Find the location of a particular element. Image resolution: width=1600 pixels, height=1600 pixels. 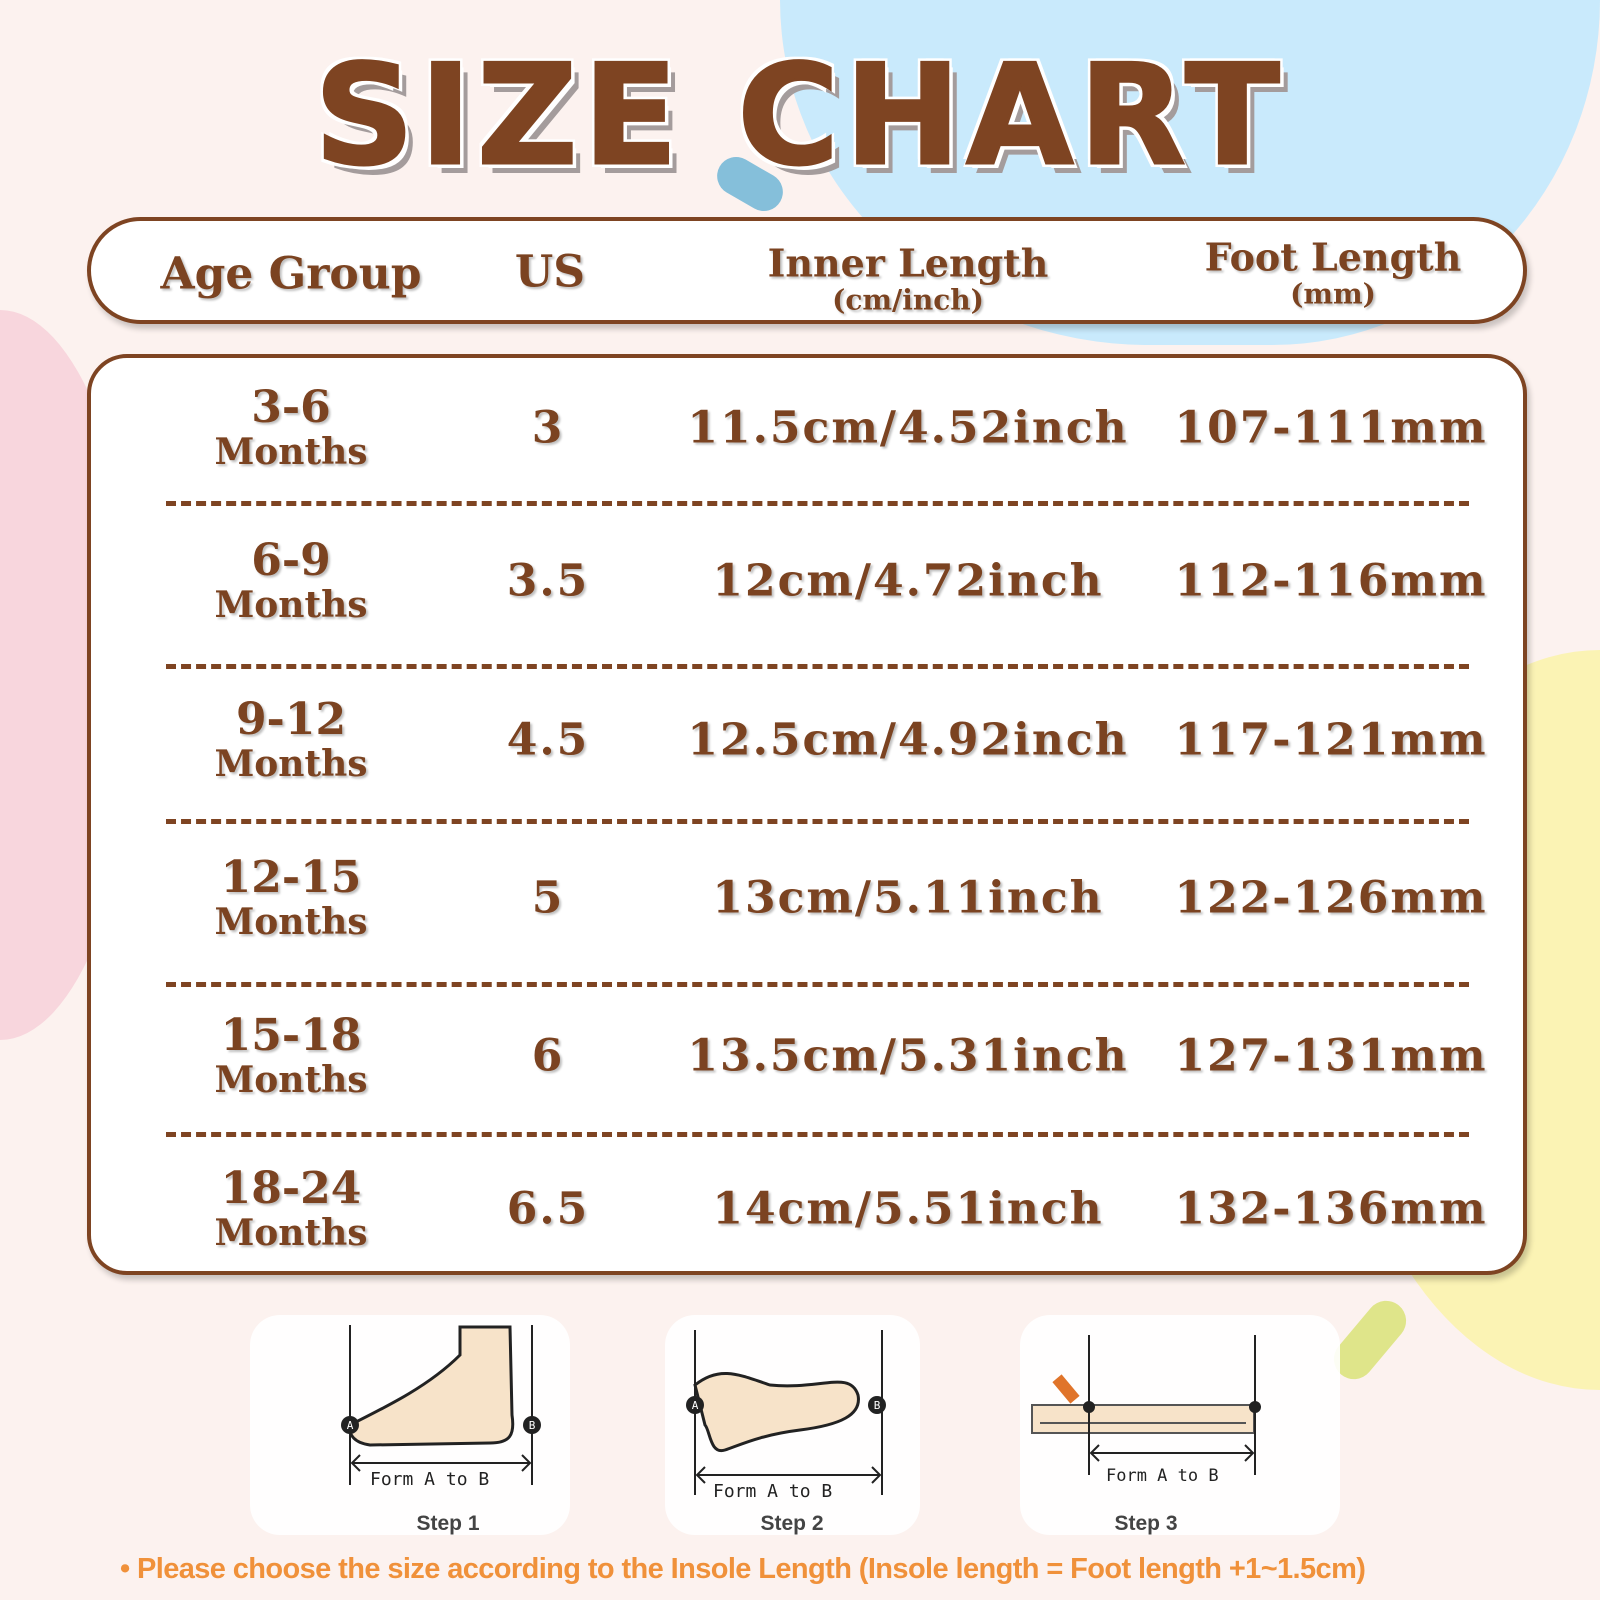

age-cell: 18-24 Months is located at coordinates (291, 1208).